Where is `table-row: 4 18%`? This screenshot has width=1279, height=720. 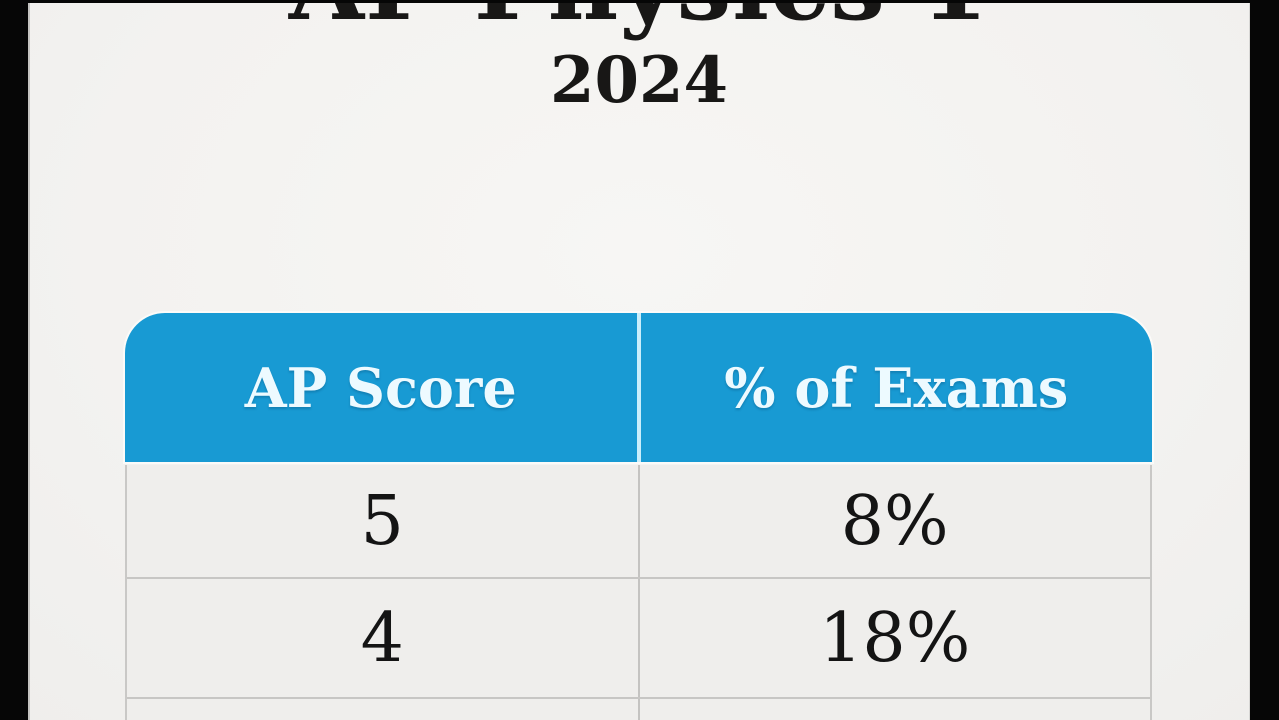
table-row: 4 18% is located at coordinates (638, 637).